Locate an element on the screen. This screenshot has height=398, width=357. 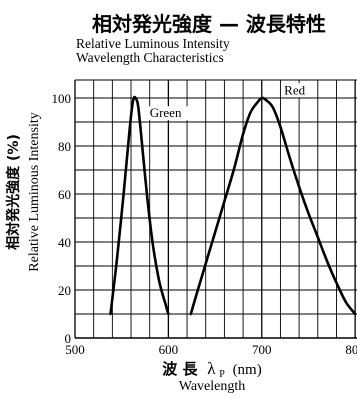
x-tick-label: 500 is located at coordinates (75, 349).